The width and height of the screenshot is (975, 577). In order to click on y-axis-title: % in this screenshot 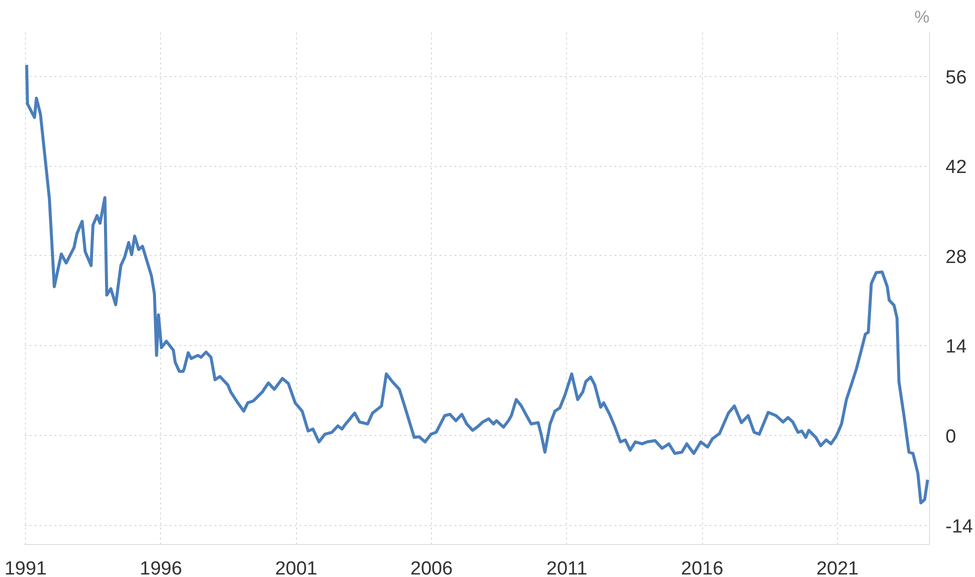, I will do `click(922, 17)`.